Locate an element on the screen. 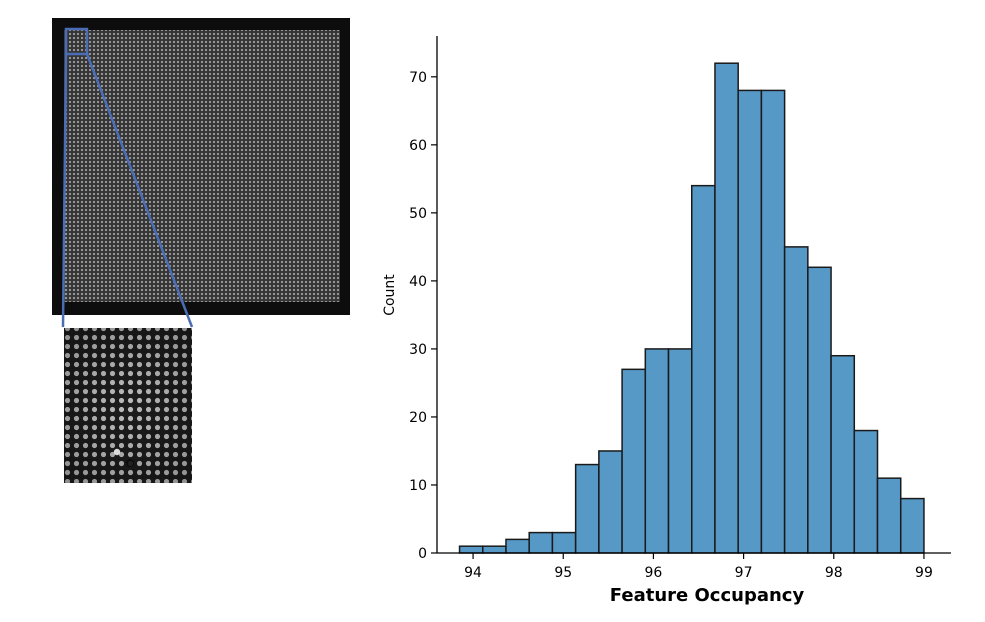 This screenshot has width=985, height=622. x-tick-label: 95 is located at coordinates (563, 573).